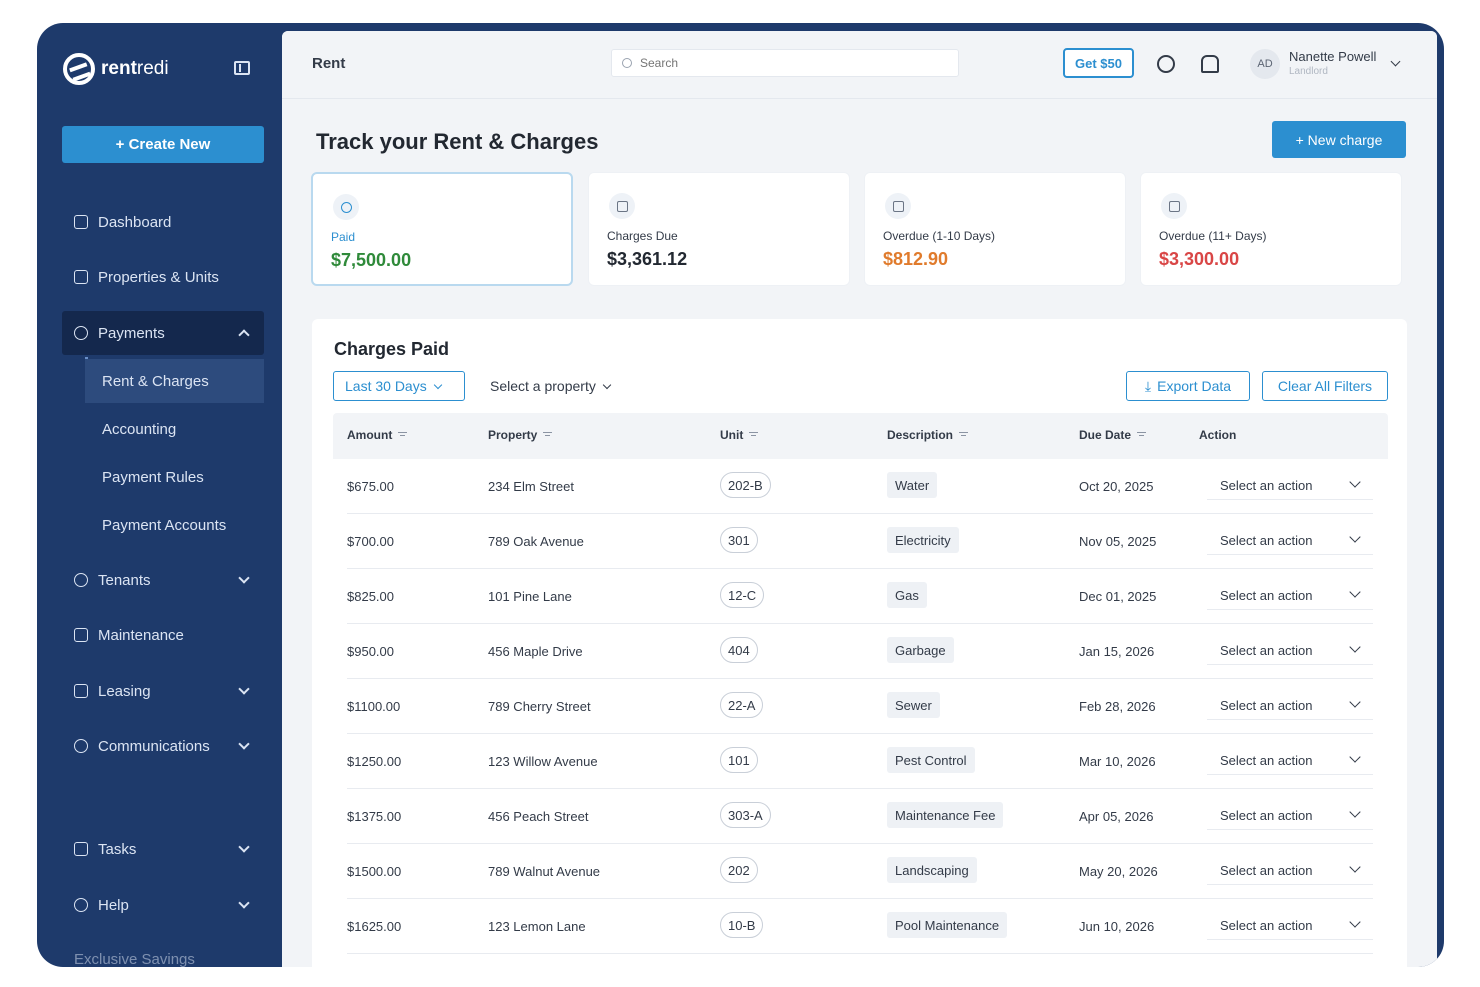  I want to click on column-header-due-date: Due Date, so click(1113, 435).